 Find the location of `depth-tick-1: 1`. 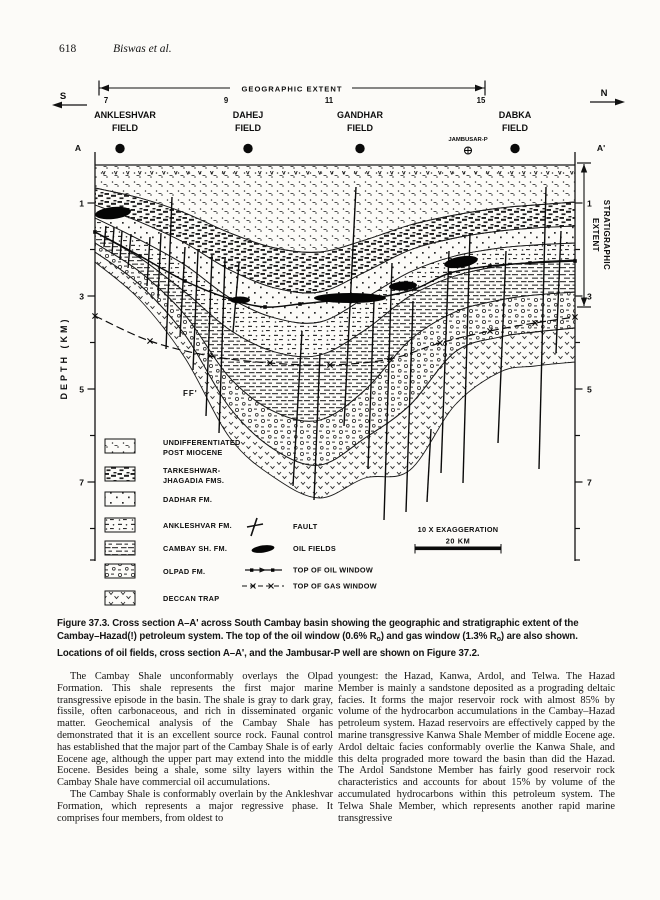

depth-tick-1: 1 is located at coordinates (81, 204).